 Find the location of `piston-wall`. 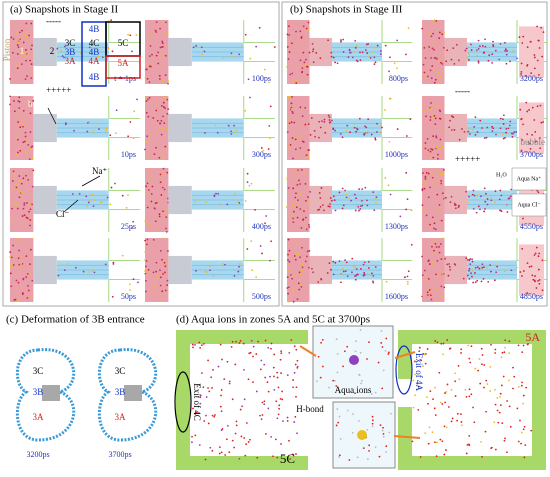

piston-wall is located at coordinates (433, 52).